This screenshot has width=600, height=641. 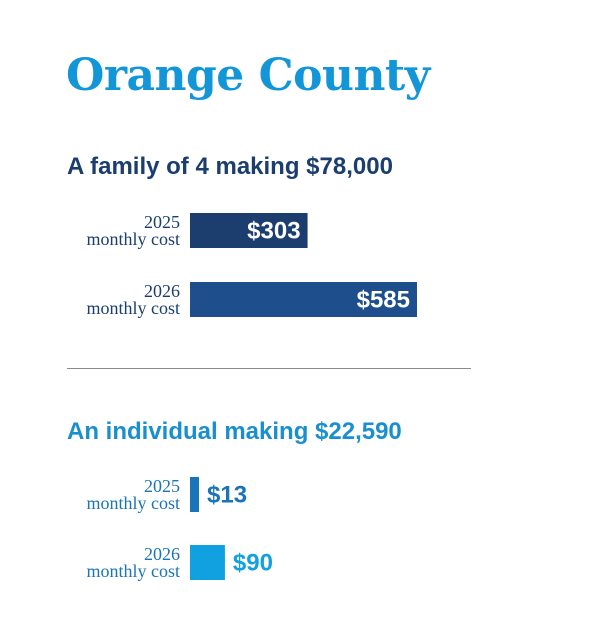 What do you see at coordinates (133, 503) in the screenshot?
I see `individual-2025-caption: monthly cost` at bounding box center [133, 503].